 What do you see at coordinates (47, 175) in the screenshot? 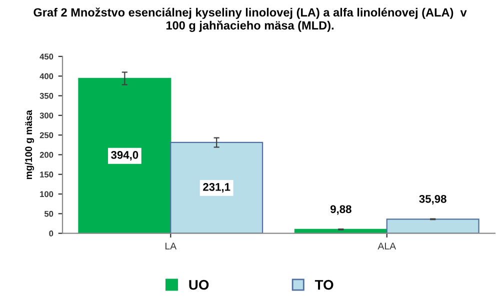
I see `y-tick-label: 150` at bounding box center [47, 175].